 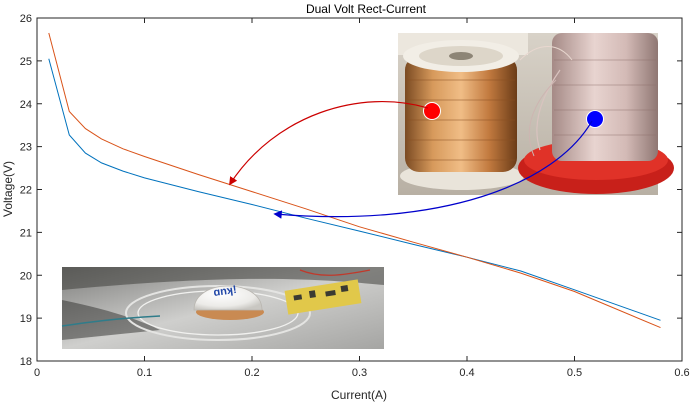 I want to click on y-tick-label: 24, so click(x=26, y=105).